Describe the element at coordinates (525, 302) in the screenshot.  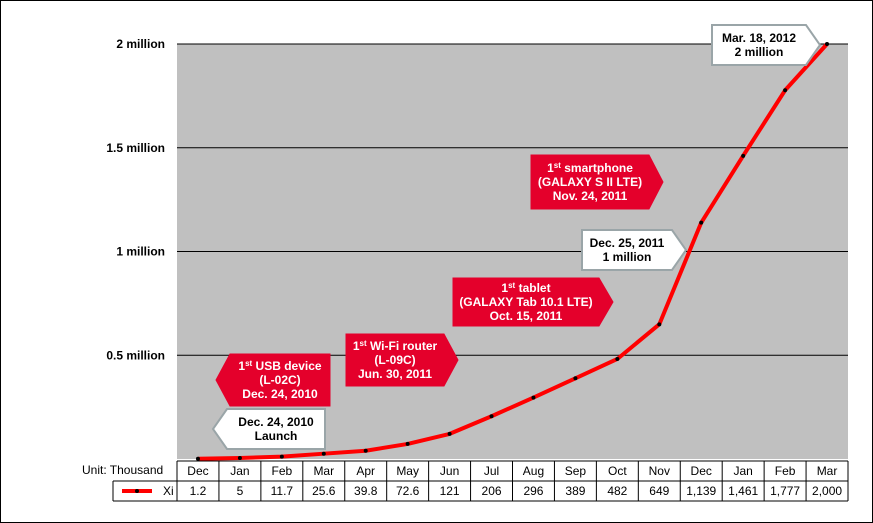
I see `callout-line: (GALAXY Tab 10.1 LTE)` at that location.